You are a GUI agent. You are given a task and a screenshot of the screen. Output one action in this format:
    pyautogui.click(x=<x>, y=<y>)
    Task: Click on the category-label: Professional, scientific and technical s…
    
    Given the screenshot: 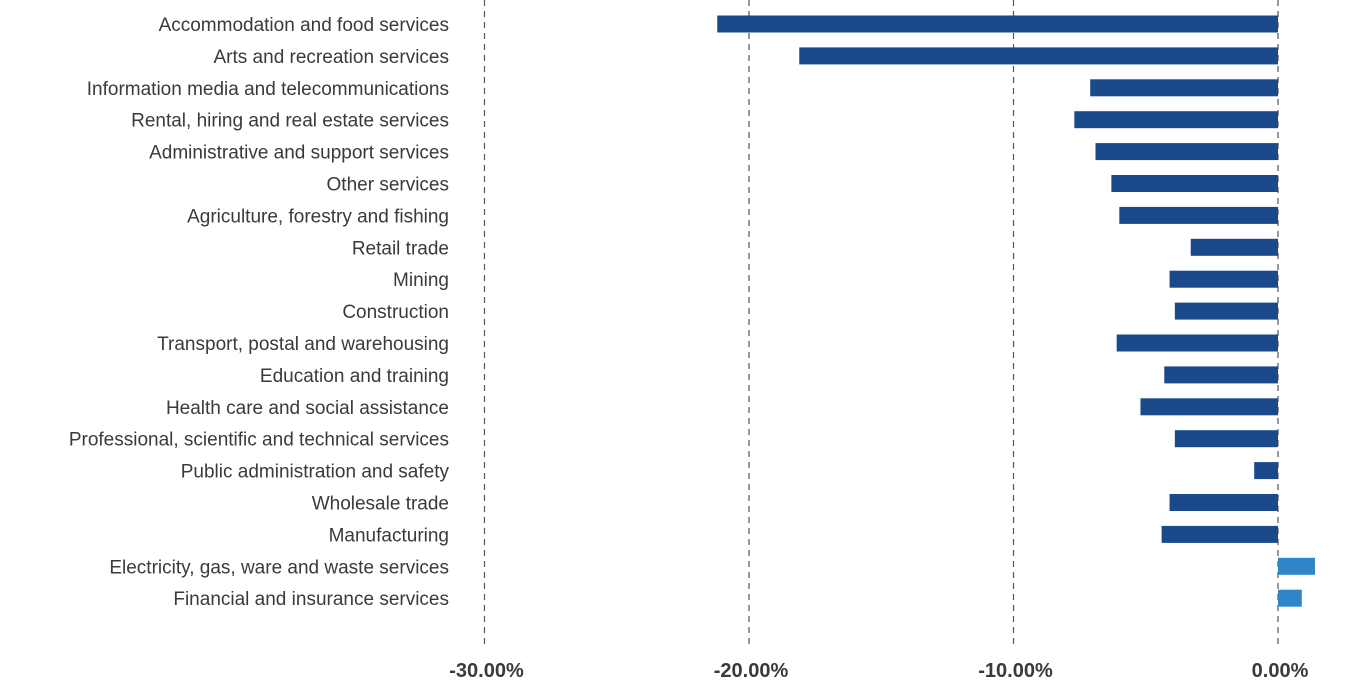 What is the action you would take?
    pyautogui.click(x=259, y=440)
    